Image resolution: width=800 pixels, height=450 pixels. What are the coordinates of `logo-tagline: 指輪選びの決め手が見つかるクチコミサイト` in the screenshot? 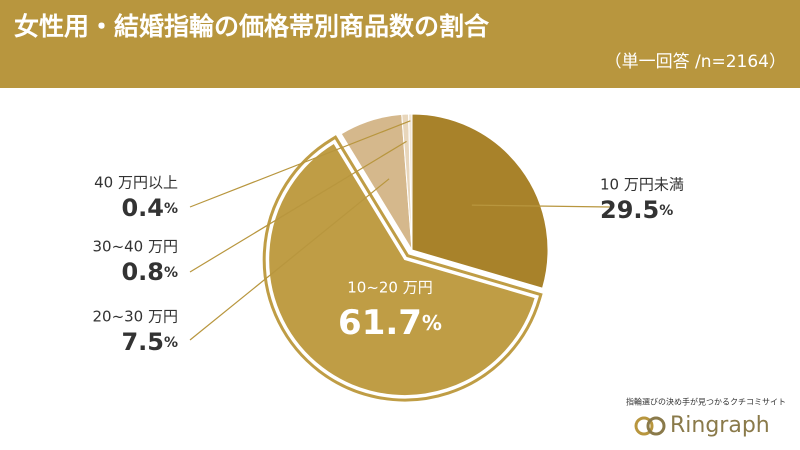 It's located at (706, 402).